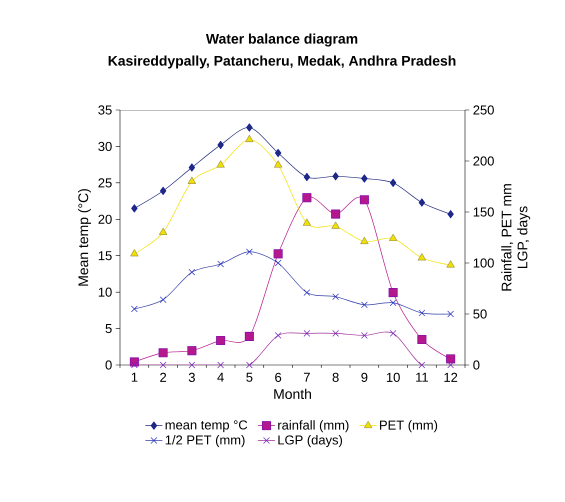  I want to click on x-tick-label: 2, so click(163, 377).